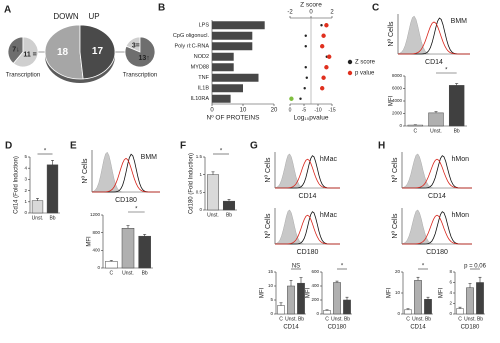 This screenshot has height=343, width=500. What do you see at coordinates (274, 111) in the screenshot?
I see `x-tick-label: 20` at bounding box center [274, 111].